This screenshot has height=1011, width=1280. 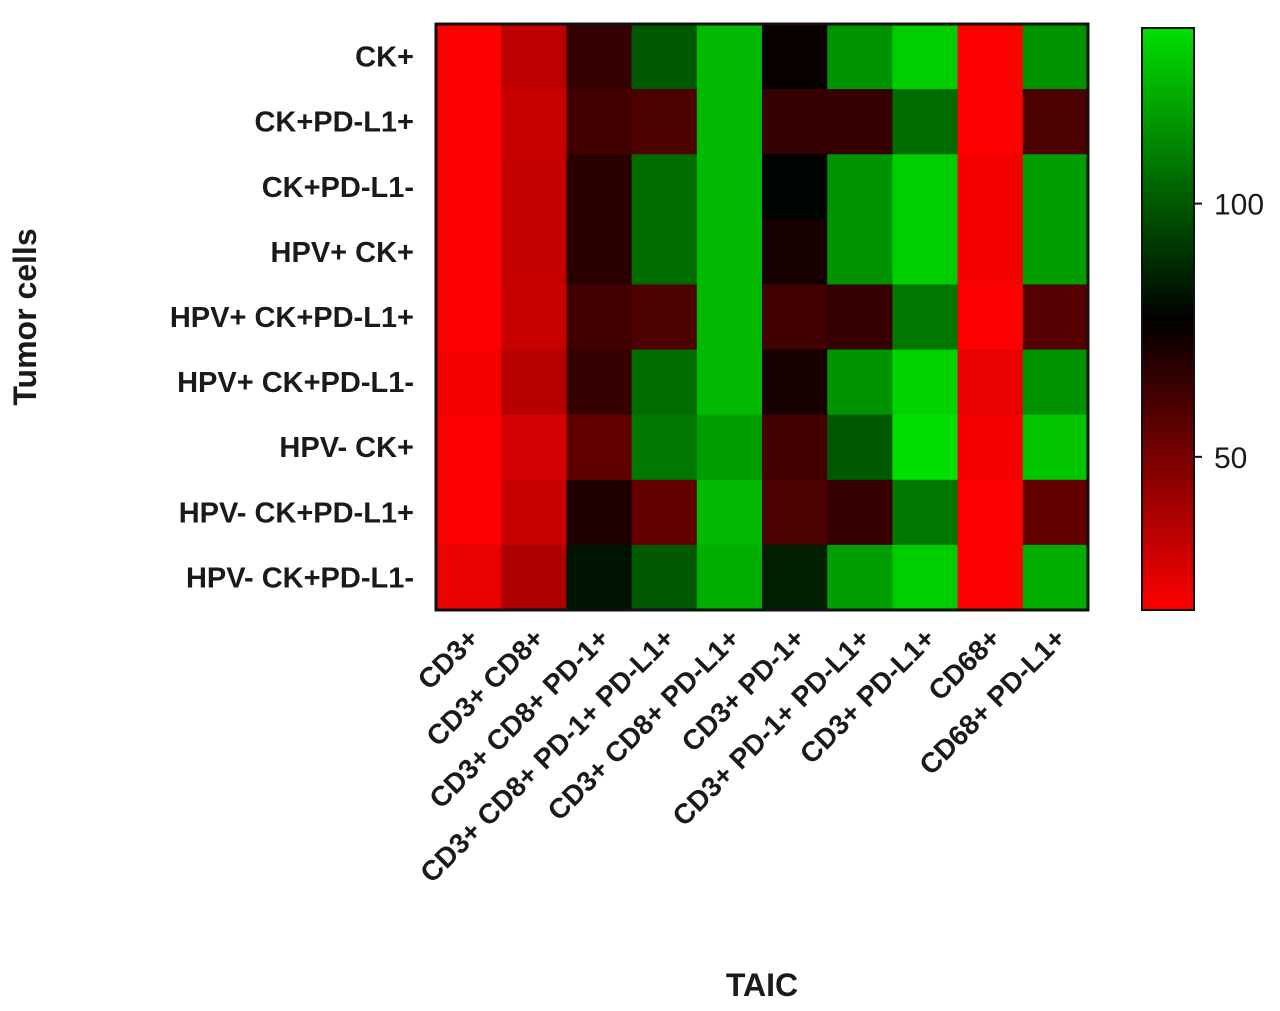 I want to click on color-scale-tick-label: 100, so click(x=1239, y=205).